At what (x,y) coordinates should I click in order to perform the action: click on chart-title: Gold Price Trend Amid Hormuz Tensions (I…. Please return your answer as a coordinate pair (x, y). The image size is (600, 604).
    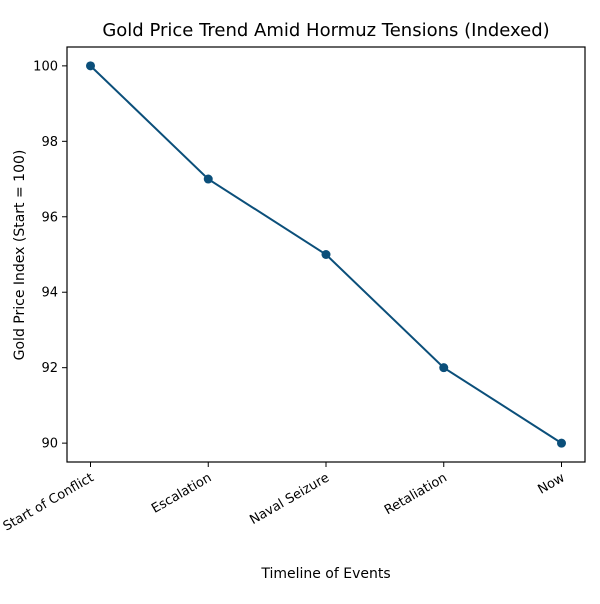
    Looking at the image, I should click on (325, 30).